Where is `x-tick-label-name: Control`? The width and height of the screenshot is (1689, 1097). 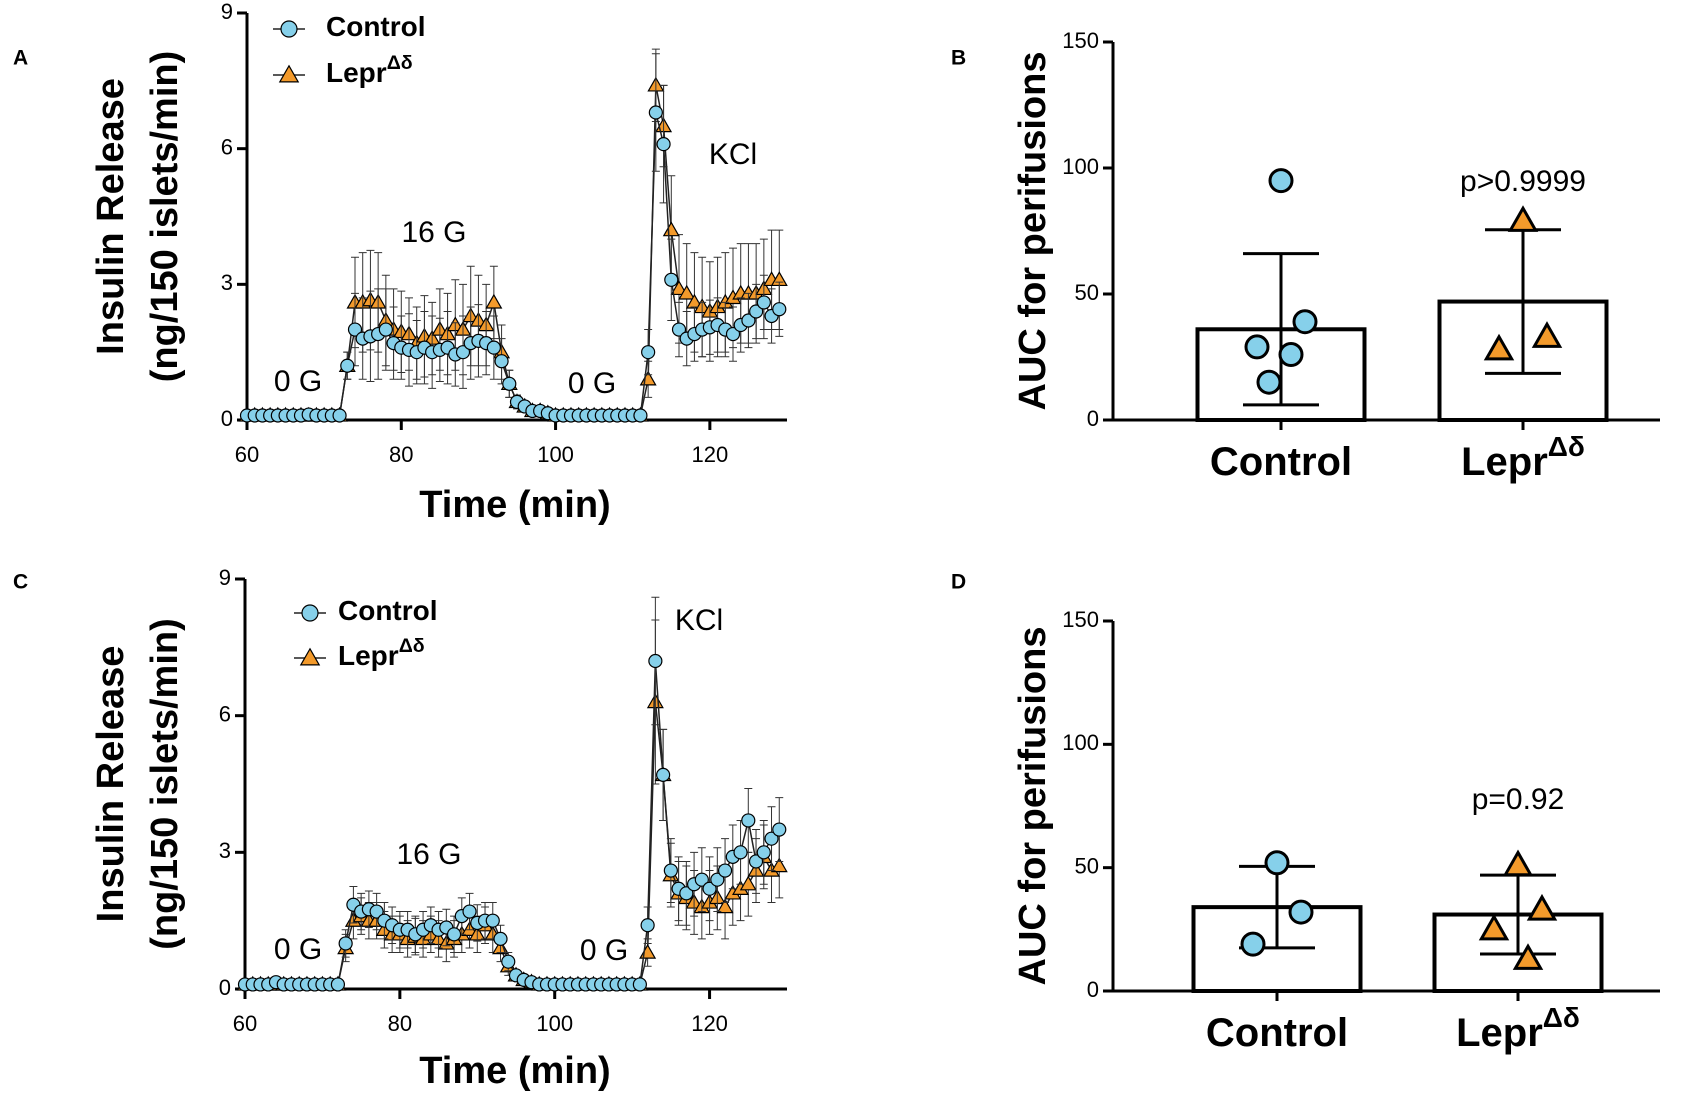 x-tick-label-name: Control is located at coordinates (1281, 462).